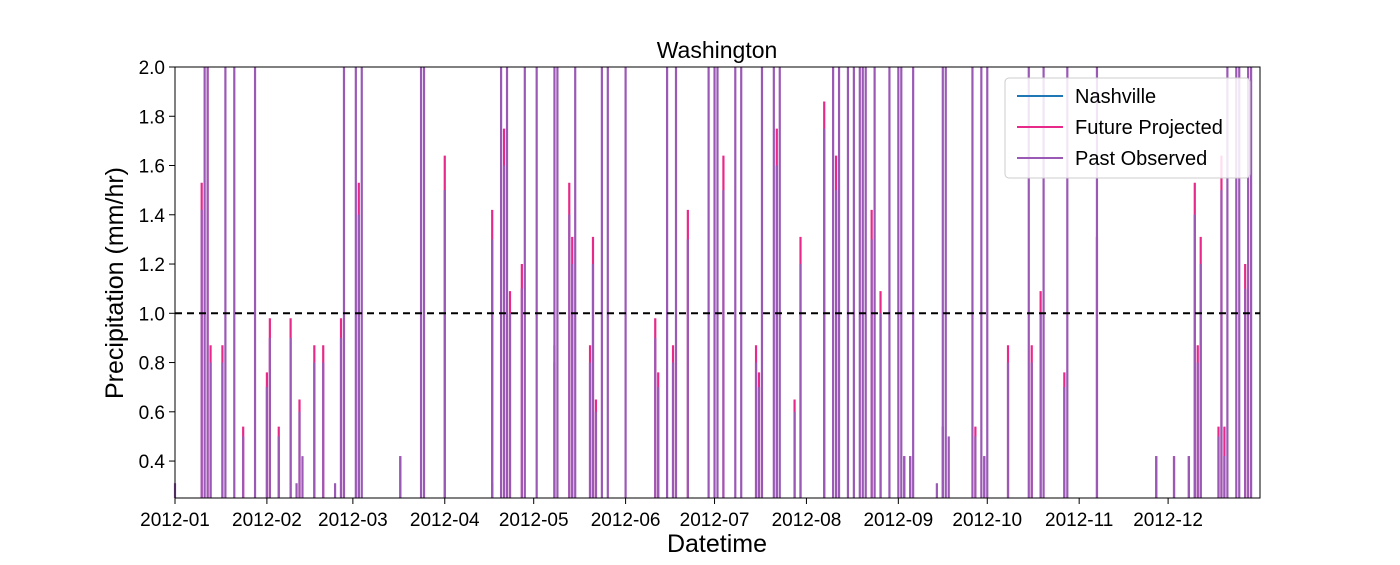 This screenshot has width=1400, height=565. I want to click on x-tick-label: 2012-03, so click(353, 520).